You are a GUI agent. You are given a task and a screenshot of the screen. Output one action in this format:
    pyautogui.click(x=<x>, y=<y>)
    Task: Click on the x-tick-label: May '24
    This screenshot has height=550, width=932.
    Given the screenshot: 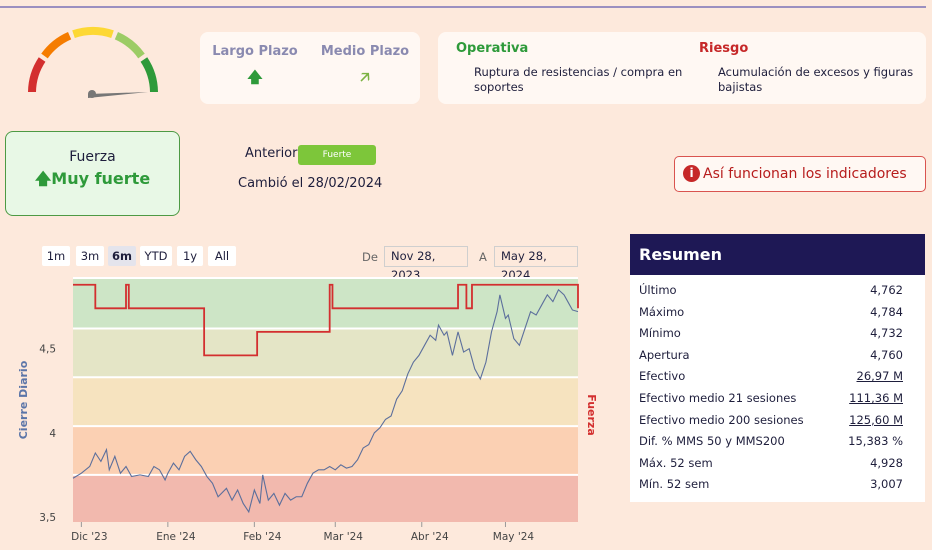 What is the action you would take?
    pyautogui.click(x=514, y=537)
    